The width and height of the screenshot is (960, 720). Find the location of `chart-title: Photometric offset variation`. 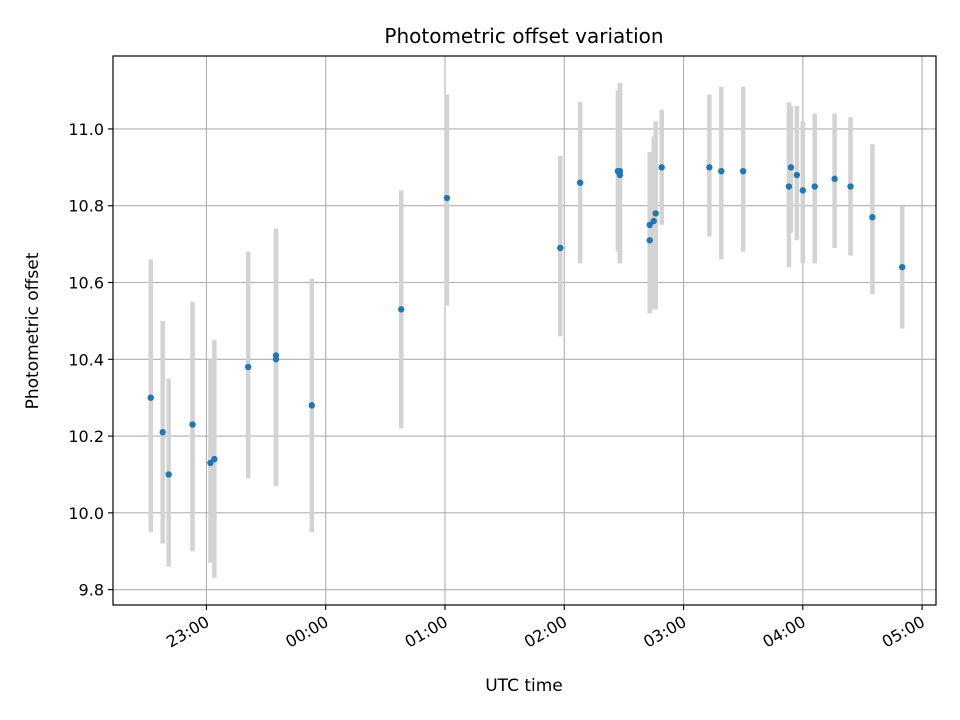

chart-title: Photometric offset variation is located at coordinates (523, 36).